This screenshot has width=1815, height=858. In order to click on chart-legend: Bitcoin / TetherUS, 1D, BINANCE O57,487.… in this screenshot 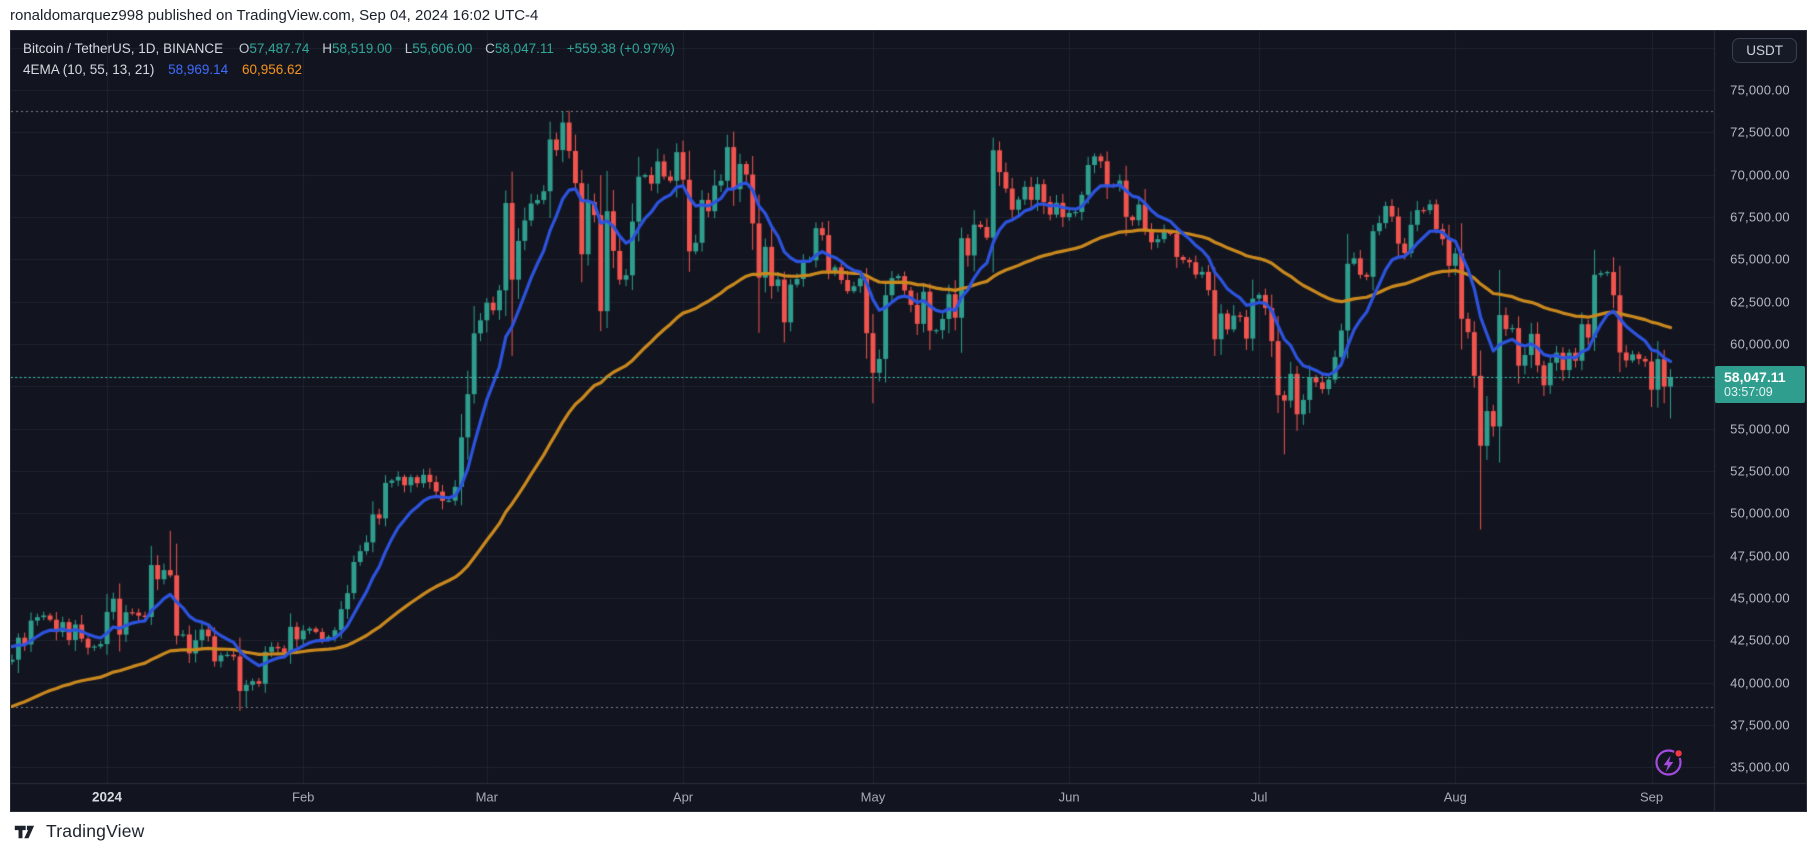, I will do `click(349, 59)`.